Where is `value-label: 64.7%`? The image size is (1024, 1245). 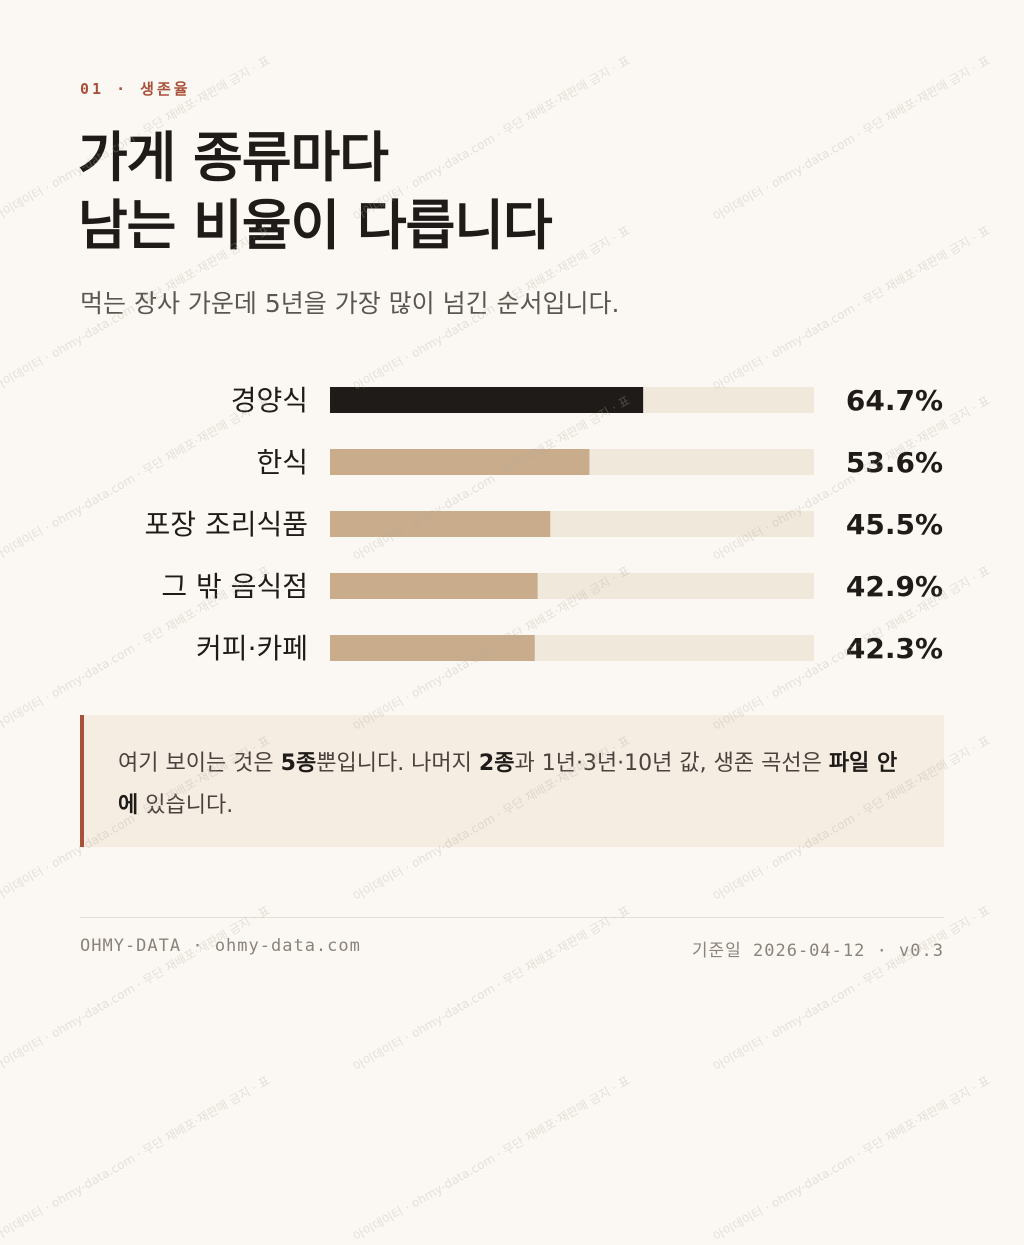 value-label: 64.7% is located at coordinates (894, 400).